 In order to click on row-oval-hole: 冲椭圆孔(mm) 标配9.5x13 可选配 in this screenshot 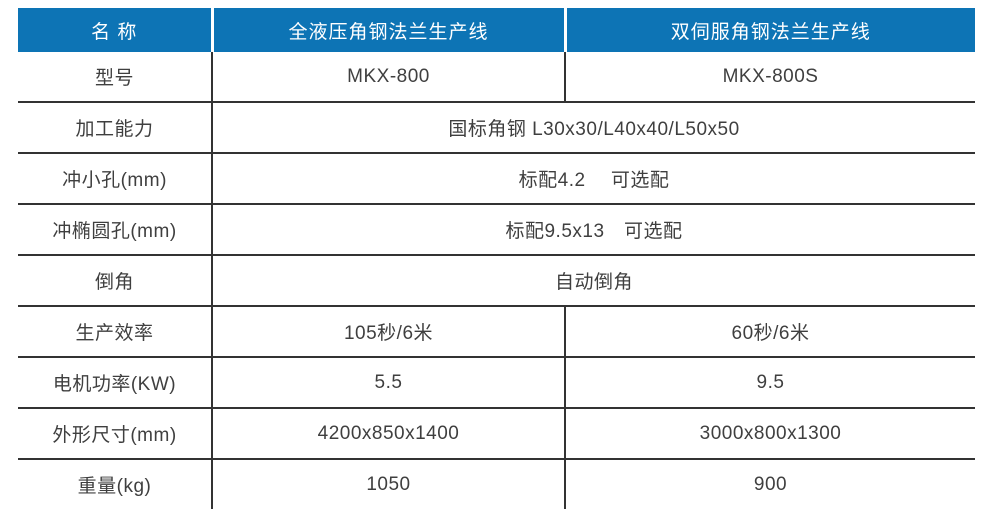, I will do `click(496, 230)`.